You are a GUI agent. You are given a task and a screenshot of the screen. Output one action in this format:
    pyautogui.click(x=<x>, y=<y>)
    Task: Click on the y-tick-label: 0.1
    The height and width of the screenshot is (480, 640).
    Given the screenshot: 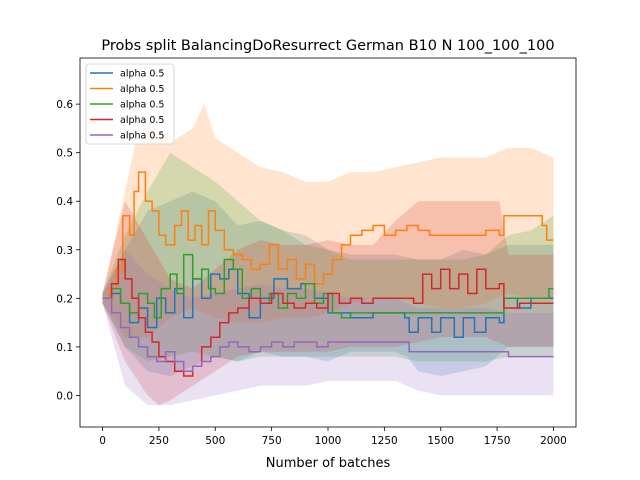 What is the action you would take?
    pyautogui.click(x=64, y=348)
    